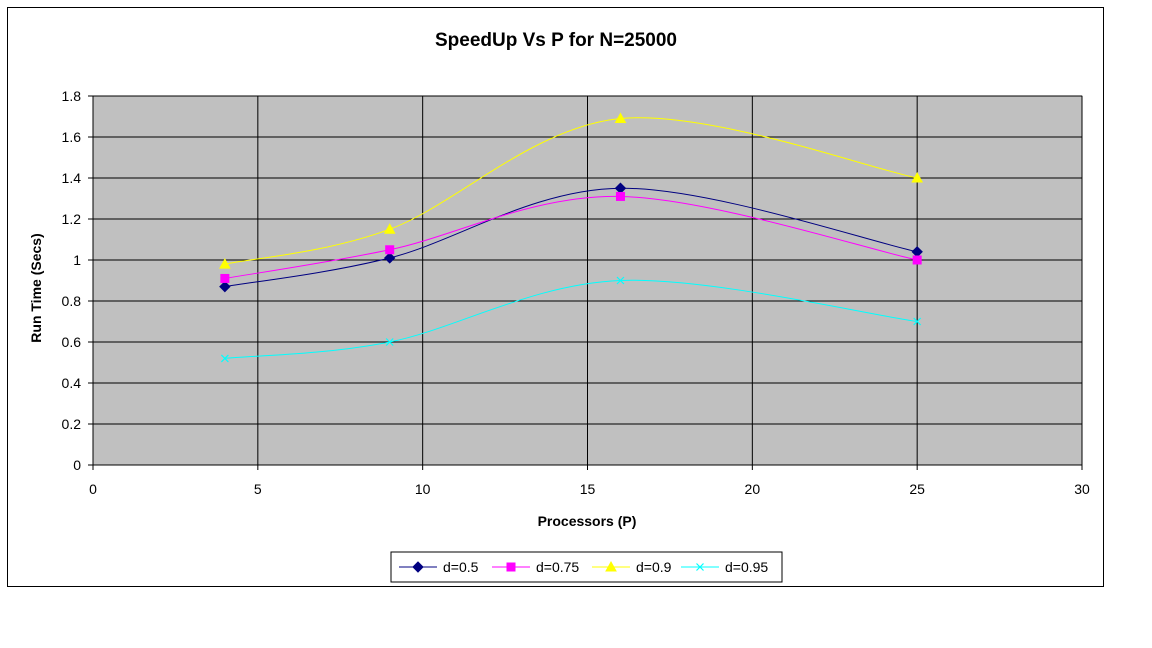 This screenshot has width=1152, height=648. What do you see at coordinates (588, 489) in the screenshot?
I see `x-tick-label-3: 15` at bounding box center [588, 489].